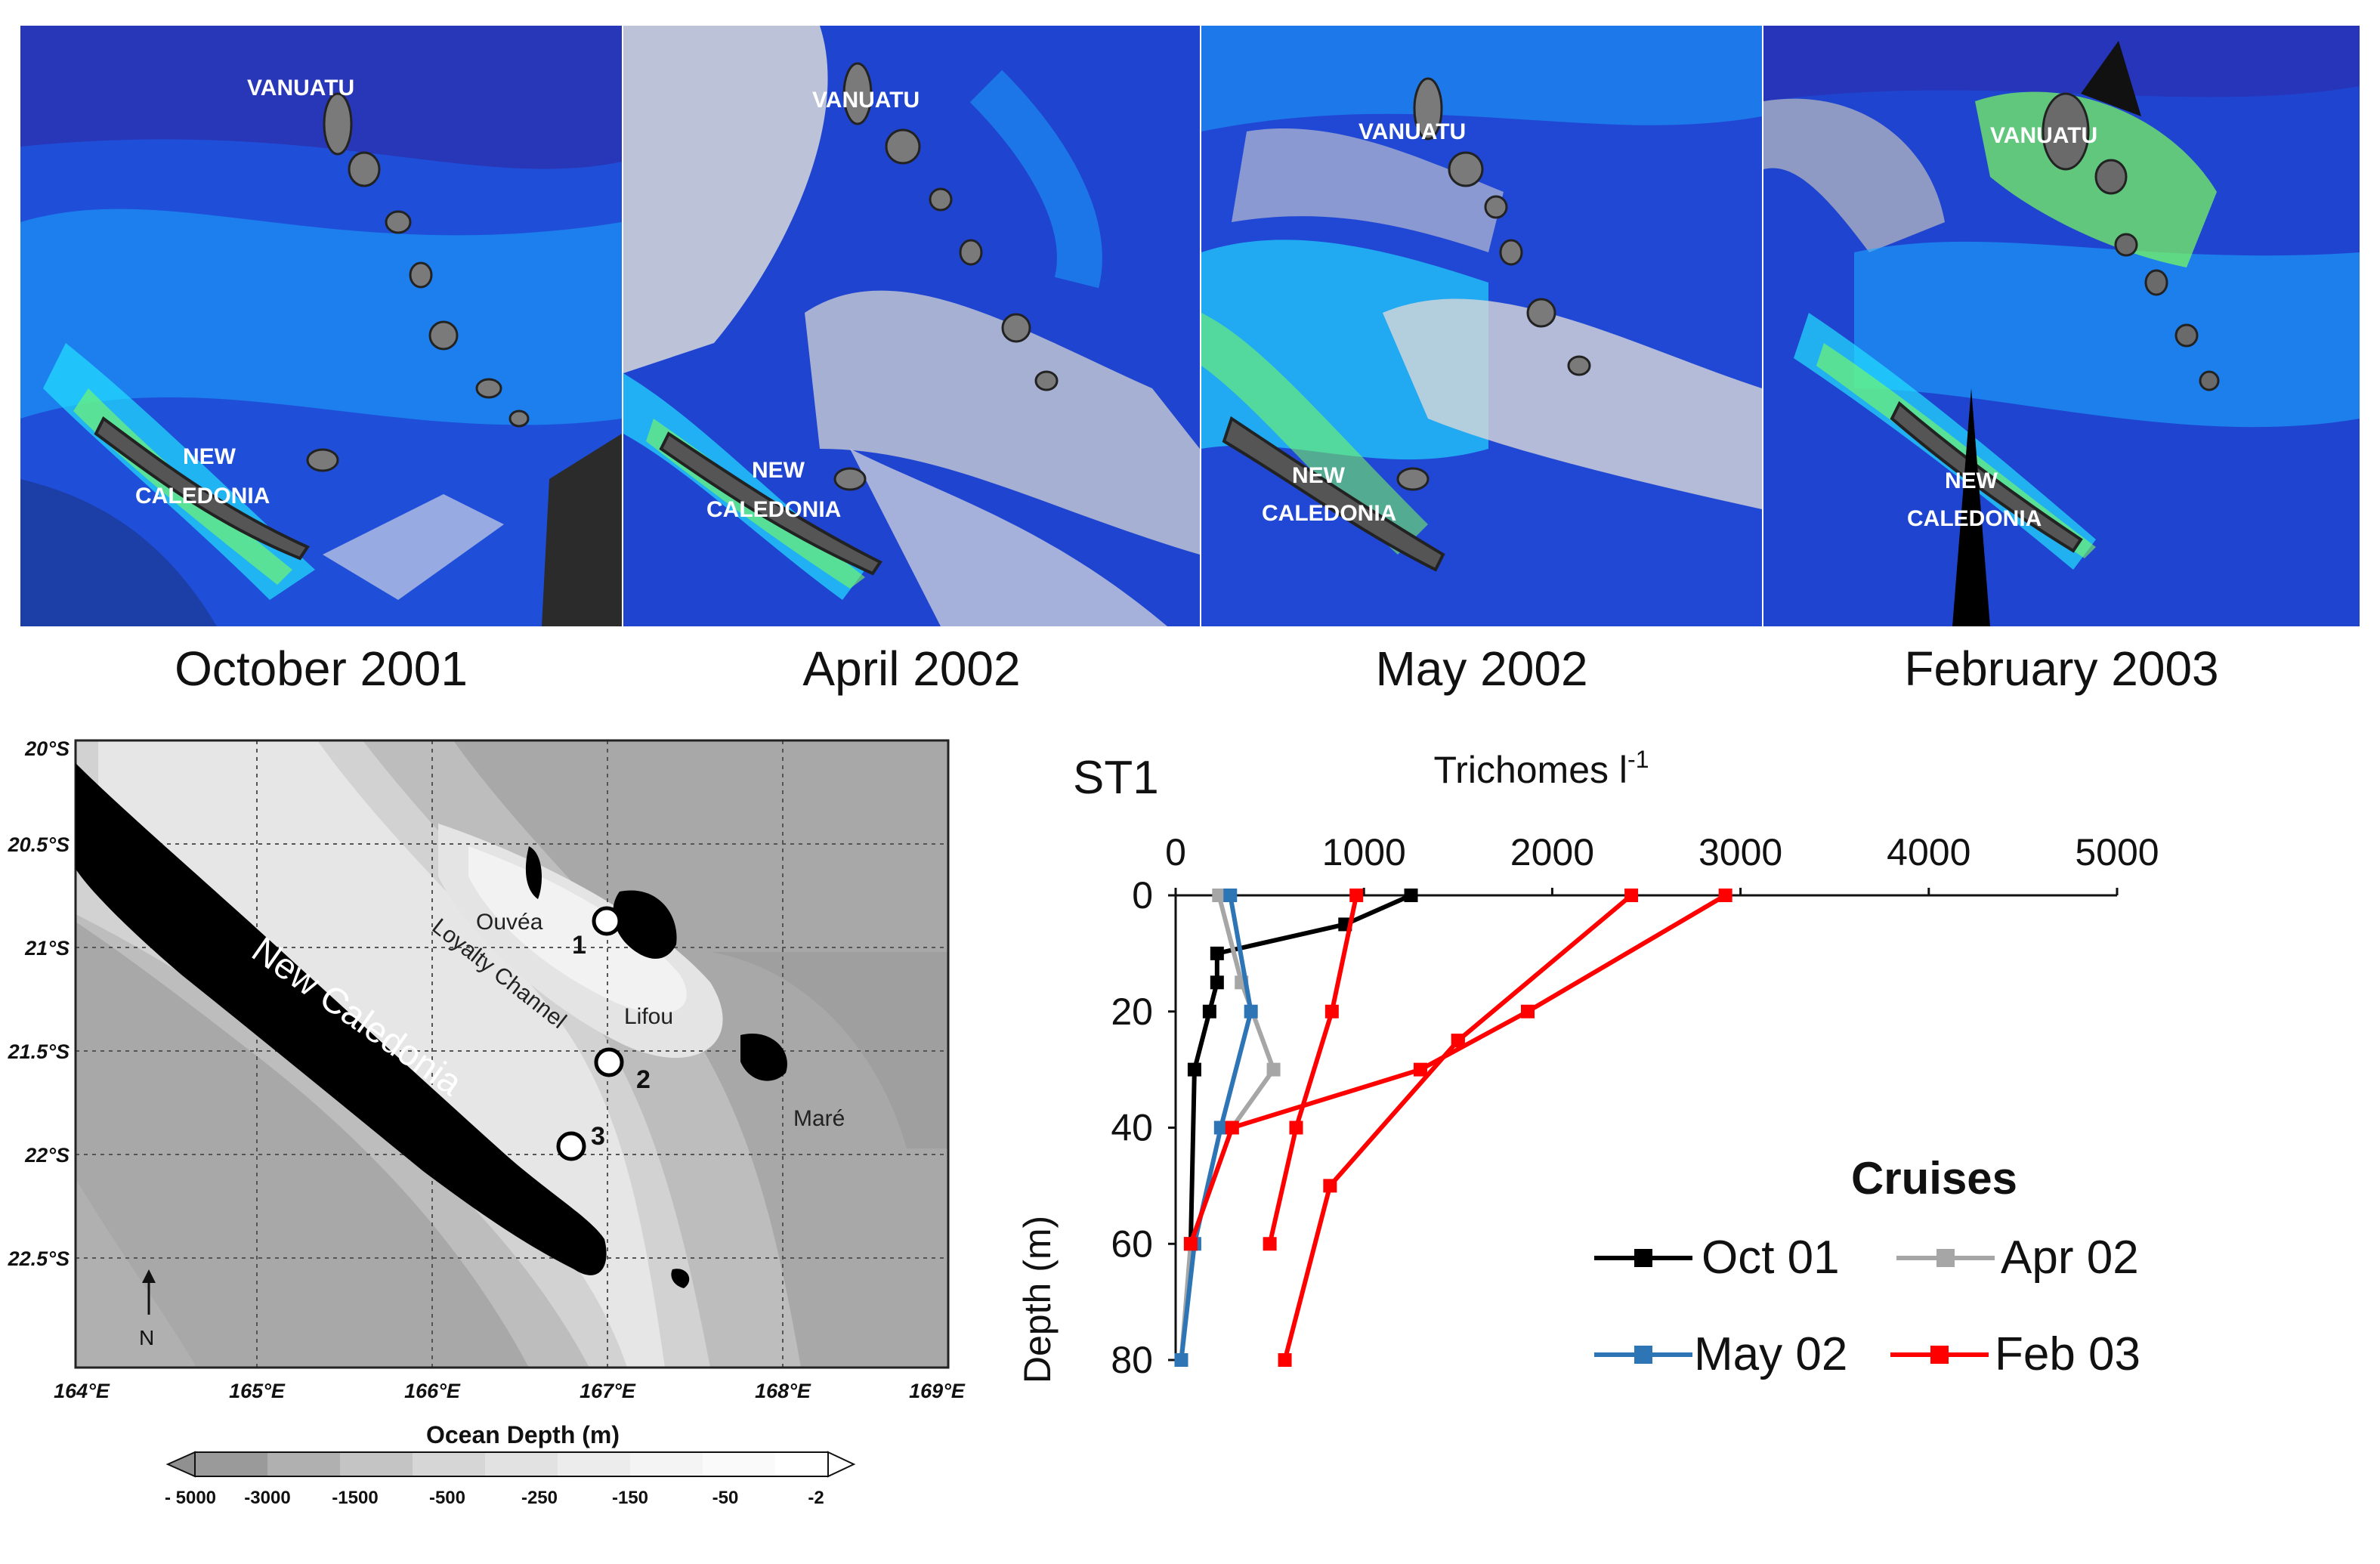  I want to click on svg-text: 1, so click(579, 945).